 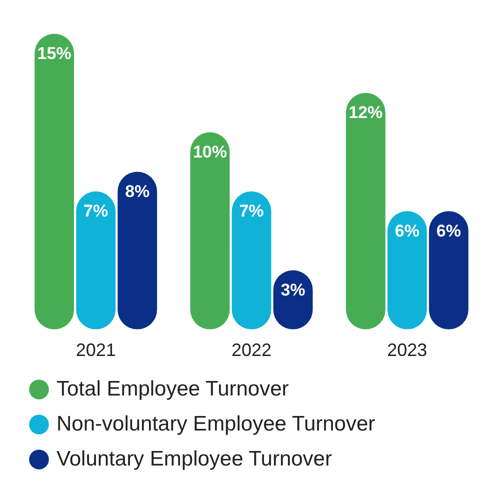 I want to click on x-tick-label: 2021, so click(x=96, y=350).